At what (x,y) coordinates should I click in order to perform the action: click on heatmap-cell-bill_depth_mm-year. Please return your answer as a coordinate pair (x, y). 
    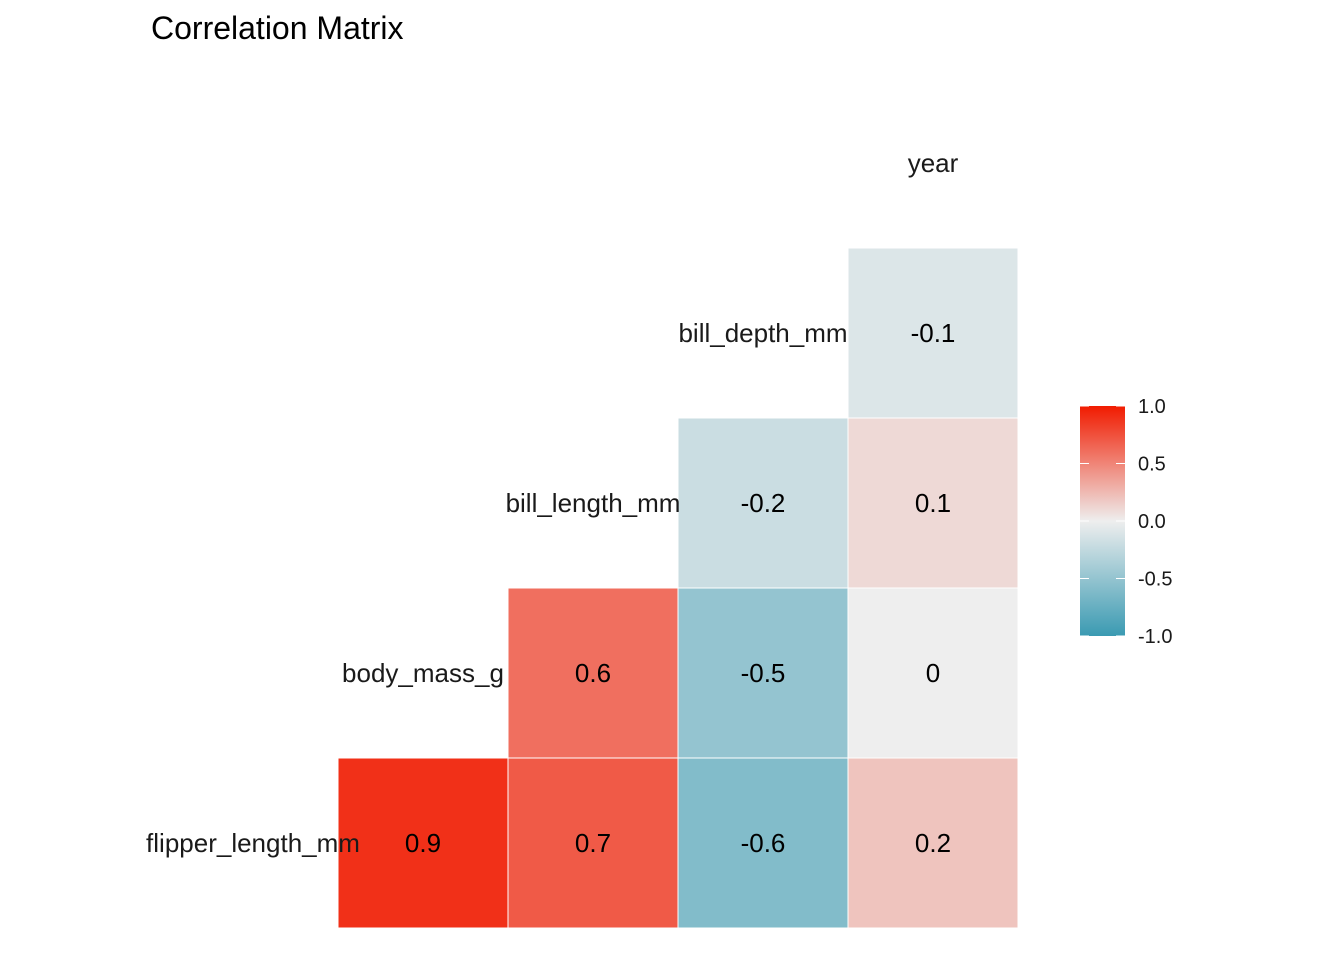
    Looking at the image, I should click on (933, 333).